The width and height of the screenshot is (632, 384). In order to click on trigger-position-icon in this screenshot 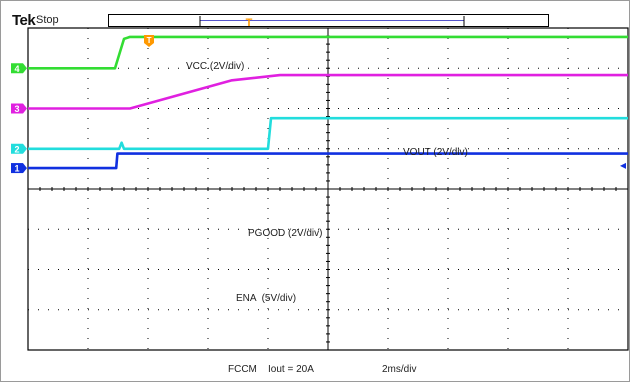, I will do `click(149, 41)`.